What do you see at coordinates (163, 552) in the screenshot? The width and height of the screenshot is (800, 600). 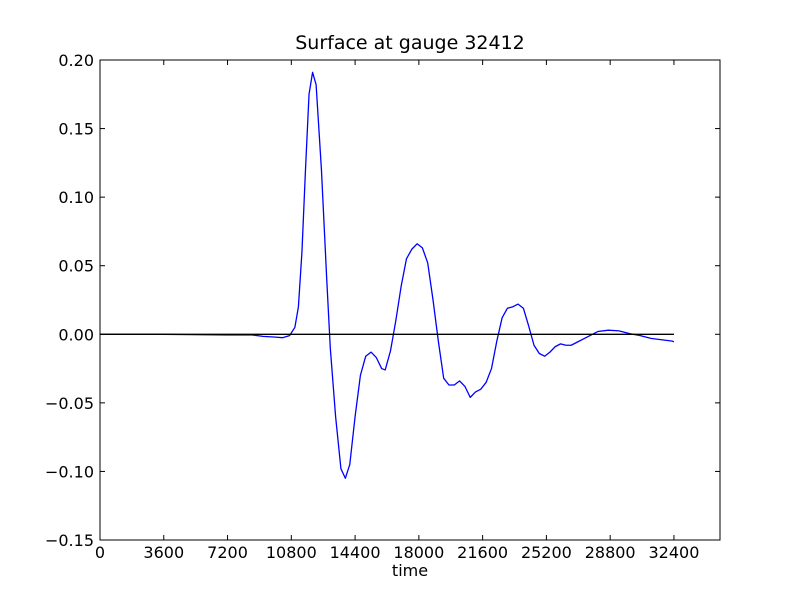 I see `x-tick-label-1: 3600` at bounding box center [163, 552].